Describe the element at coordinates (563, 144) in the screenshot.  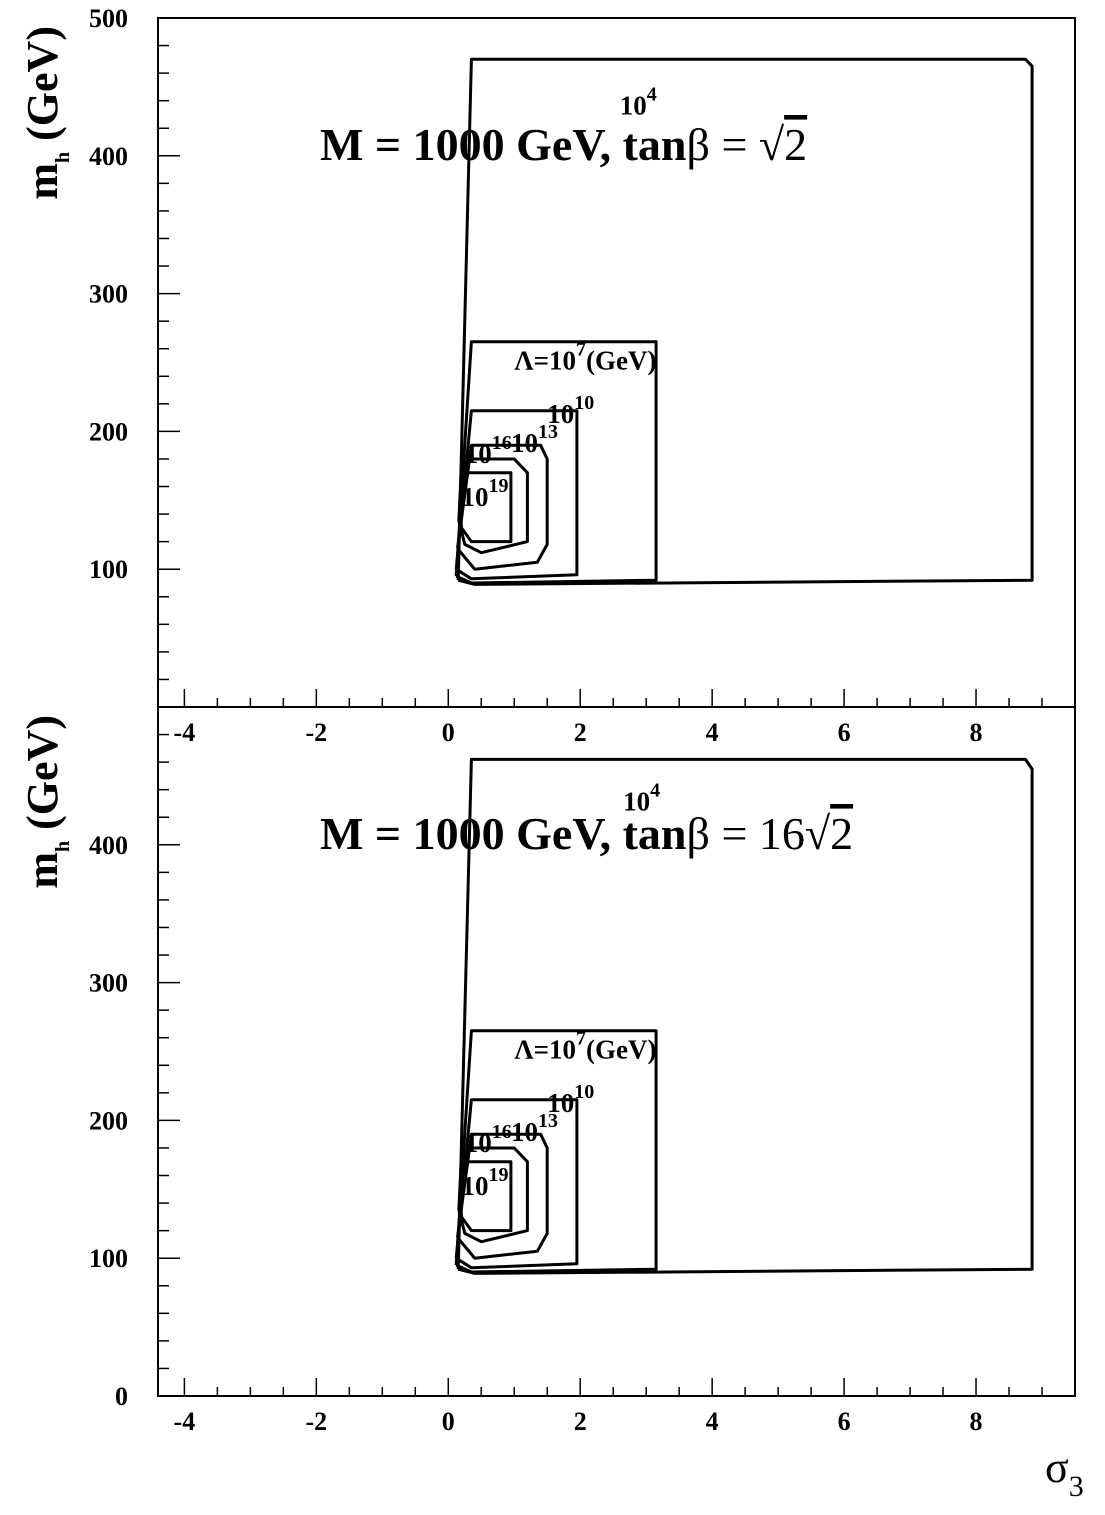
I see `panel-title: M = 1000 GeV, tanβ = √2` at that location.